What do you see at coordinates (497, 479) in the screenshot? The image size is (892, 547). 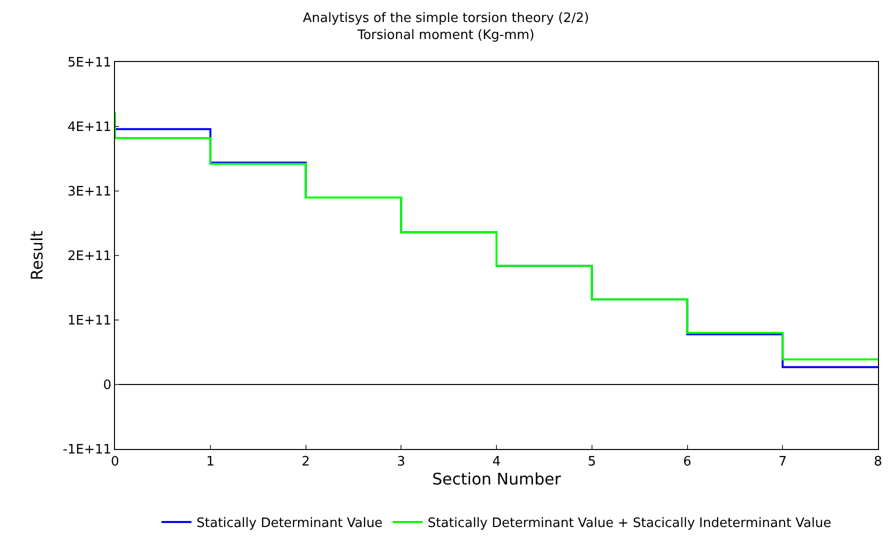 I see `x-axis-title: Section Number` at bounding box center [497, 479].